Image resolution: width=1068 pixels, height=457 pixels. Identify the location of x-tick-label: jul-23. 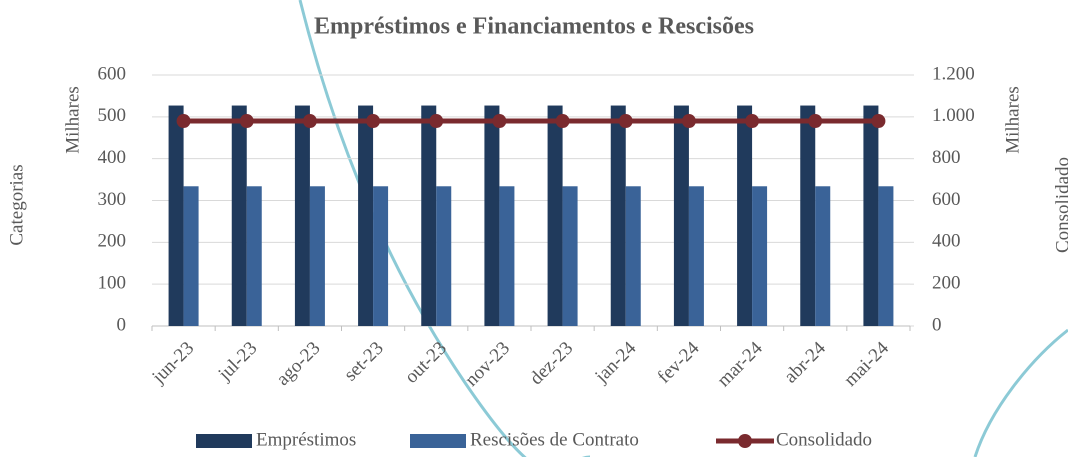
(238, 362).